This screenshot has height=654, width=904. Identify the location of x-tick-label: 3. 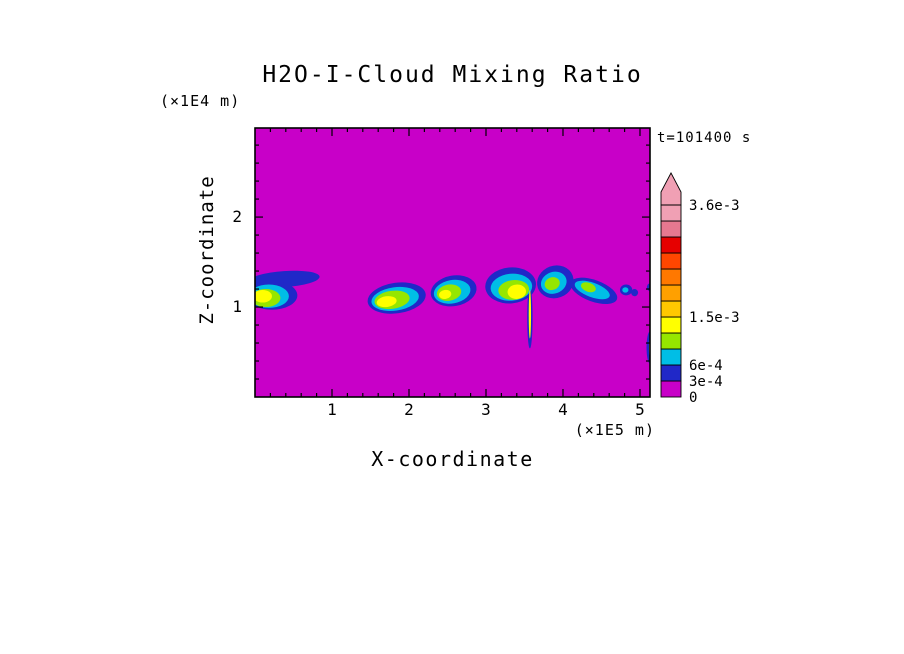
(486, 409).